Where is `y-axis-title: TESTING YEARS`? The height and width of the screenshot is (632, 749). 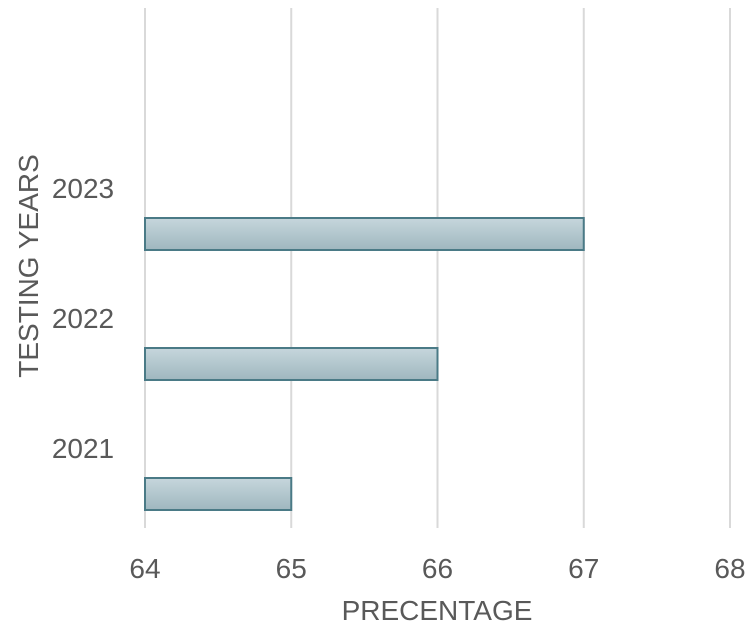 y-axis-title: TESTING YEARS is located at coordinates (28, 266).